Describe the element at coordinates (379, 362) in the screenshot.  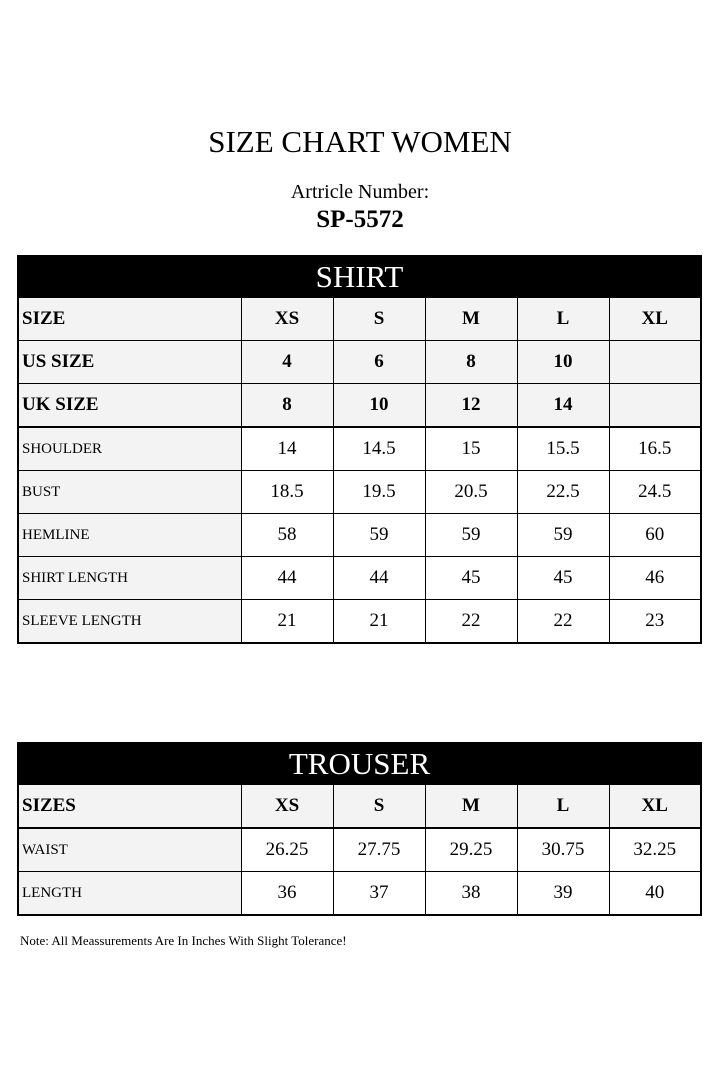
I see `header-cell: 6` at that location.